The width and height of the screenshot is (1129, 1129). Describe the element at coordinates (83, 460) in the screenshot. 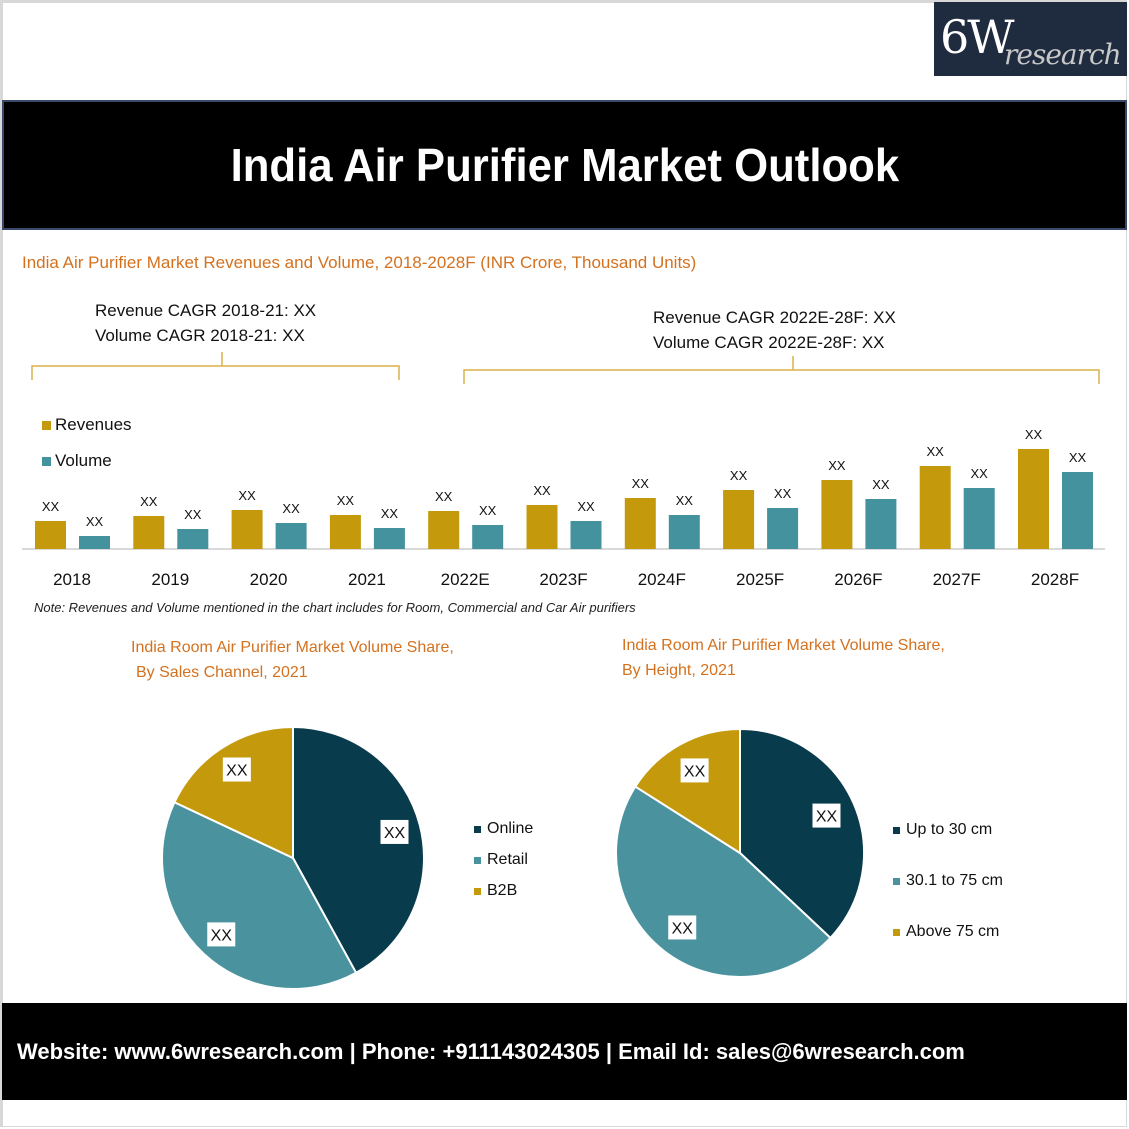

I see `legend-label: Volume` at that location.